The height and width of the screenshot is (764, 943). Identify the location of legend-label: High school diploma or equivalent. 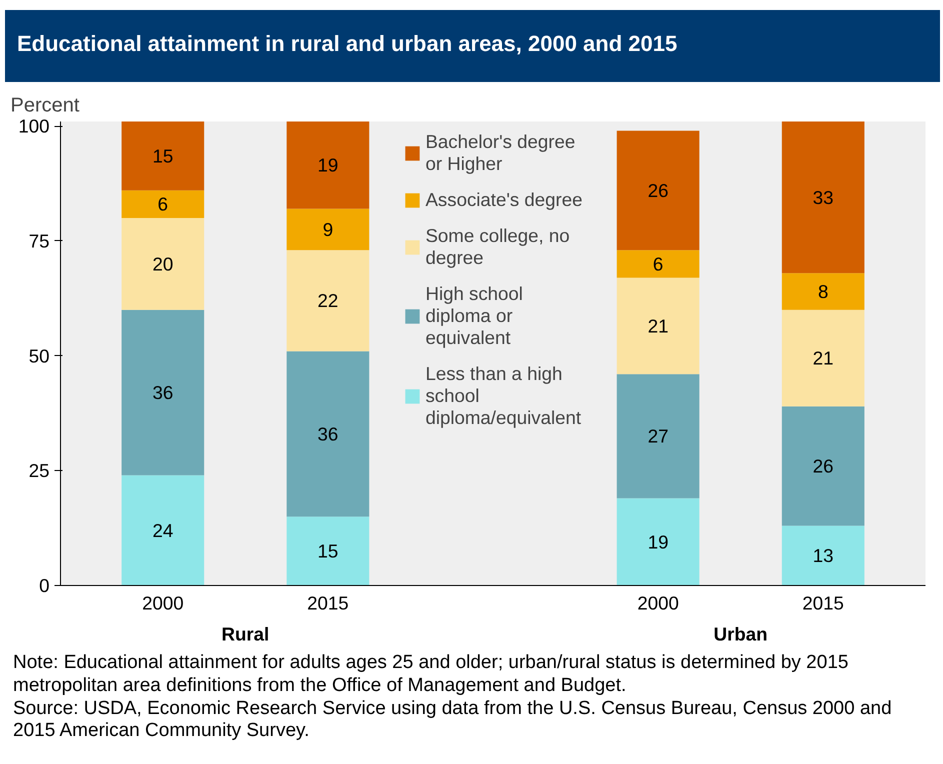
(474, 316).